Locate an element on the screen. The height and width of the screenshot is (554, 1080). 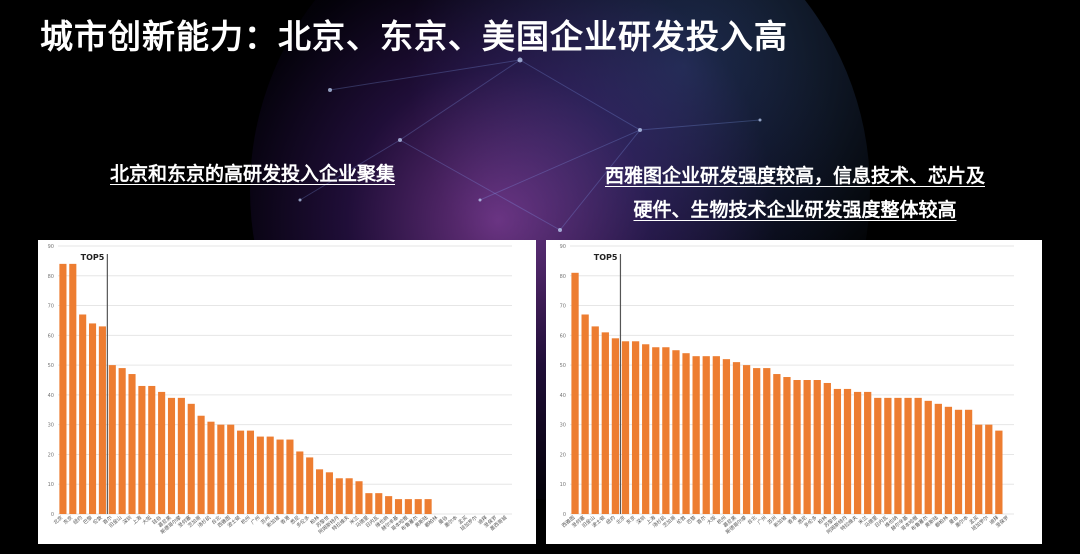
right-subtitle-line-1: 西雅图企业研发强度较高，信息技术、芯片及 is located at coordinates (794, 176).